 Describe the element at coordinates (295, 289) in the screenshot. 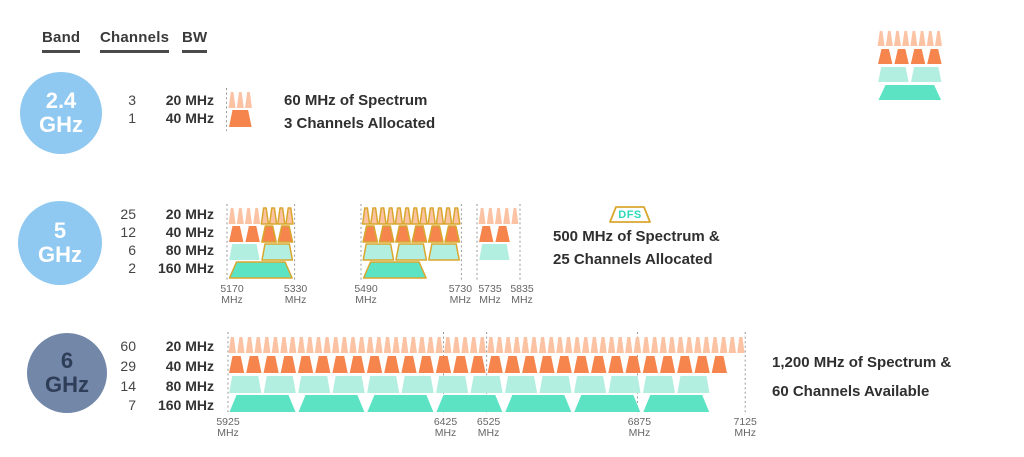

I see `tick-frequency: 5330` at that location.